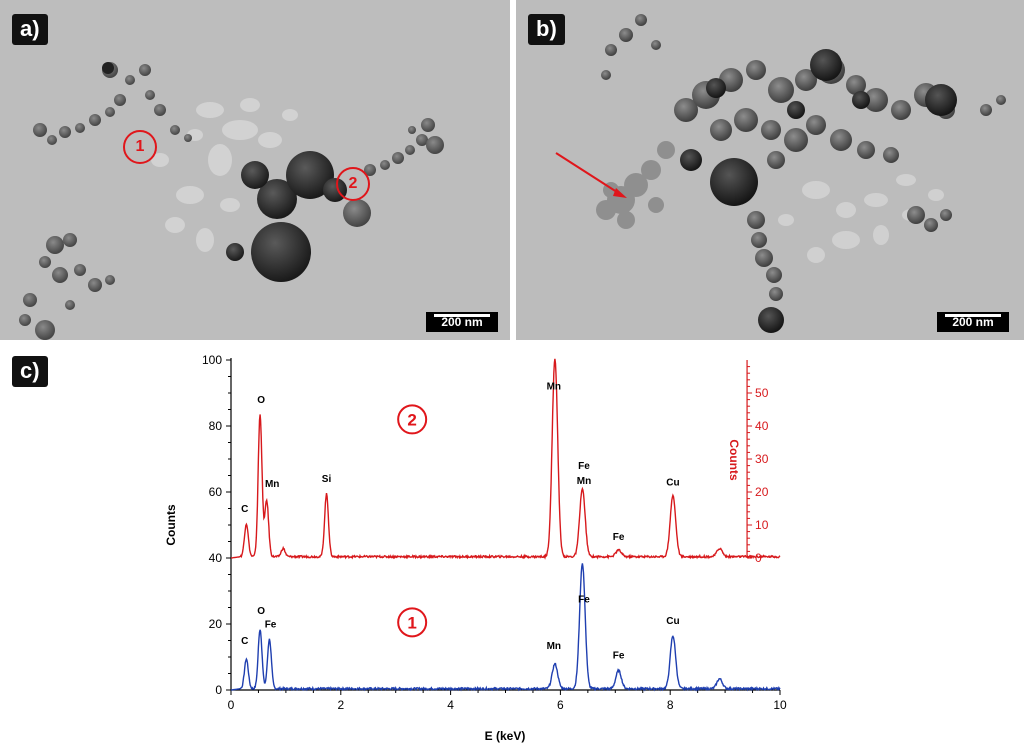 This screenshot has width=1024, height=747. I want to click on y-tick-label-left: 60, so click(216, 492).